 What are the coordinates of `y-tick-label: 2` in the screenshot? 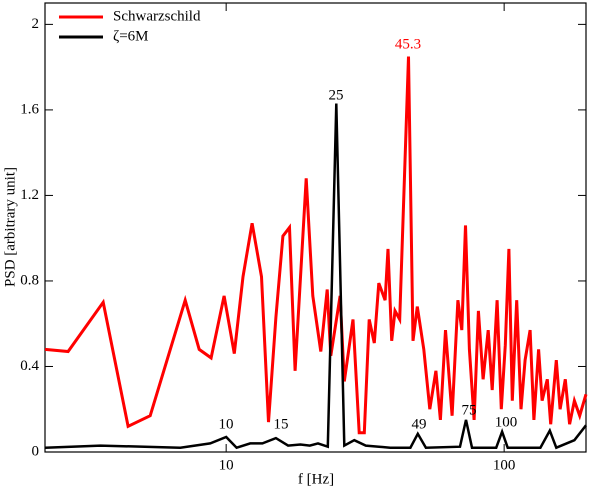 It's located at (36, 24).